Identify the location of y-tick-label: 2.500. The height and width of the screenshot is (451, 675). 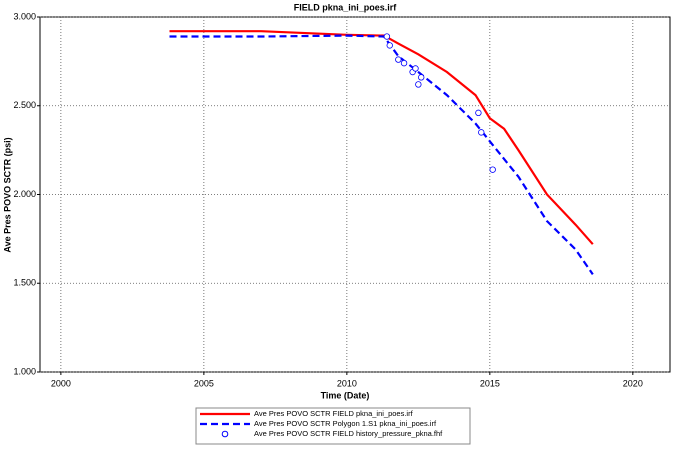
(24, 105).